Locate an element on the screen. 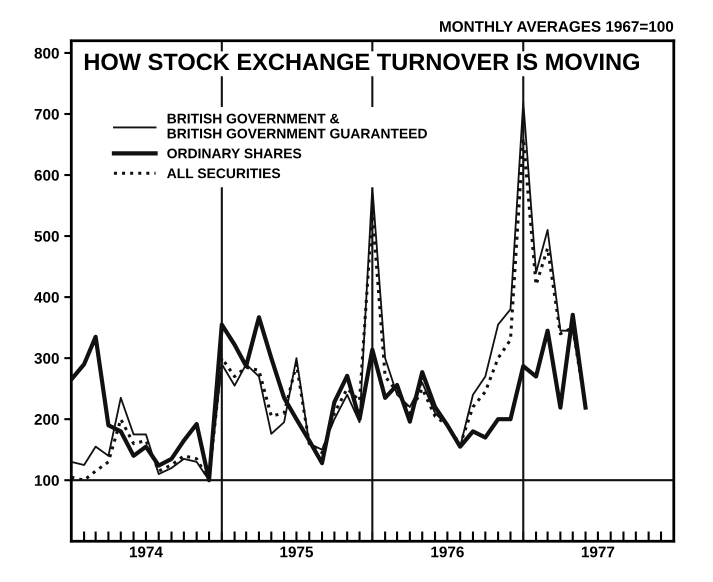  y-tick-label: 400 is located at coordinates (46, 297).